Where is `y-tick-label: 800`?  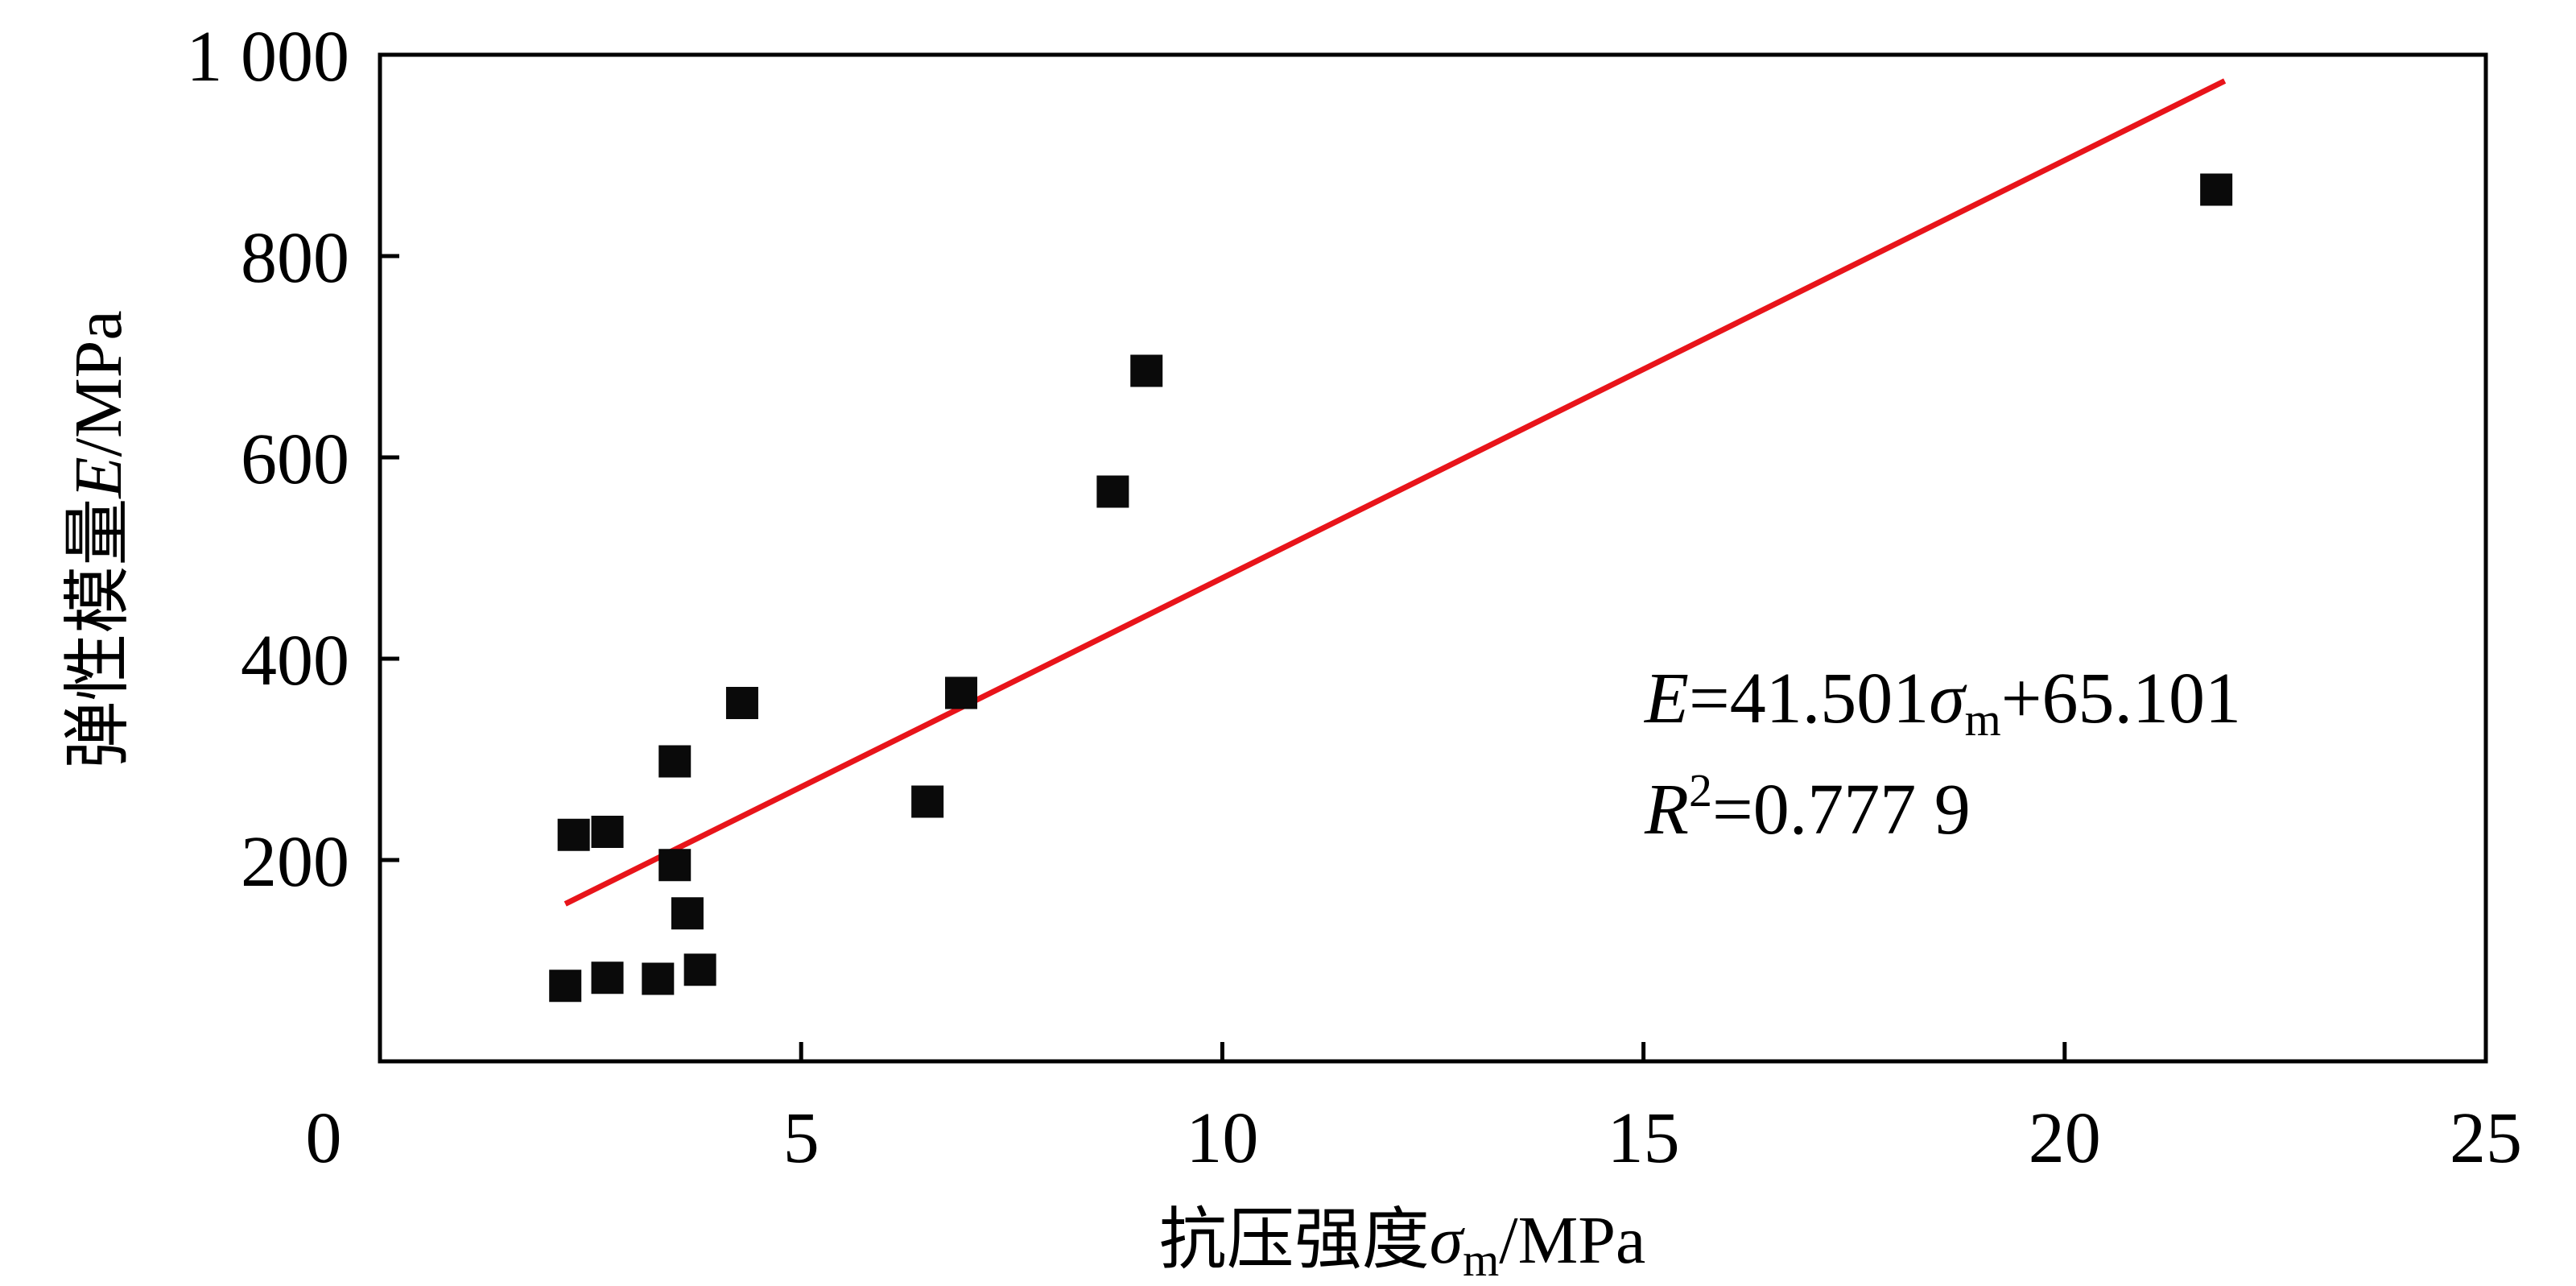
y-tick-label: 800 is located at coordinates (295, 258).